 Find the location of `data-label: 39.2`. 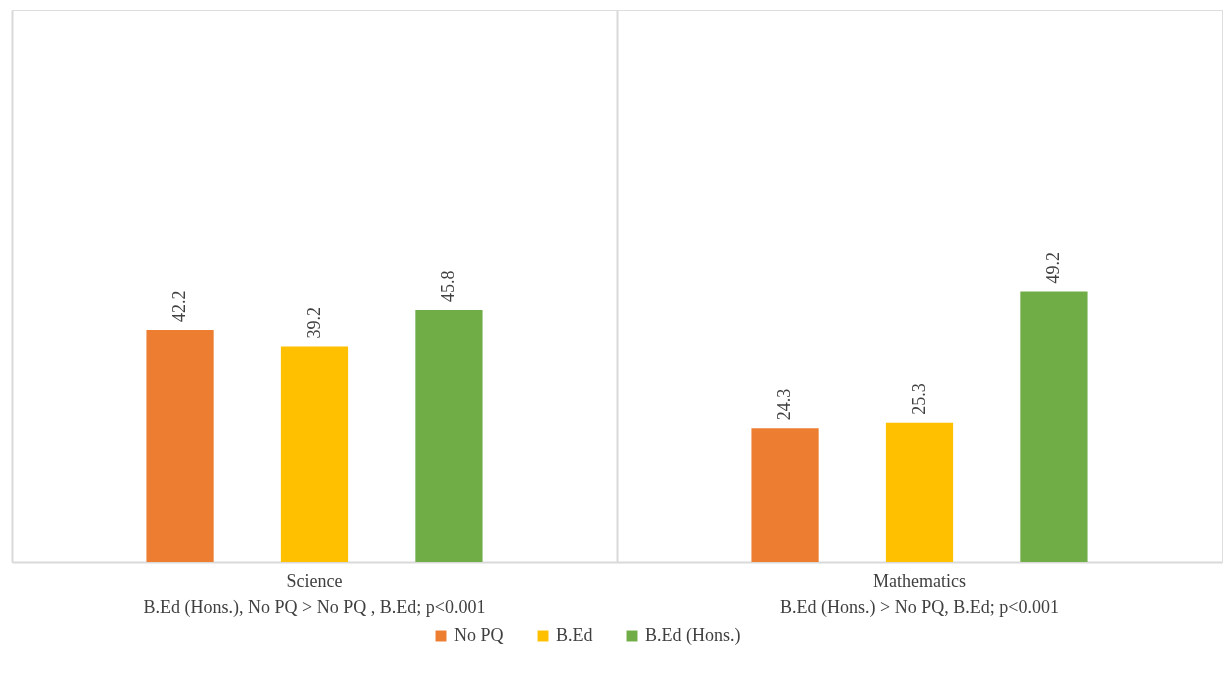

data-label: 39.2 is located at coordinates (313, 322).